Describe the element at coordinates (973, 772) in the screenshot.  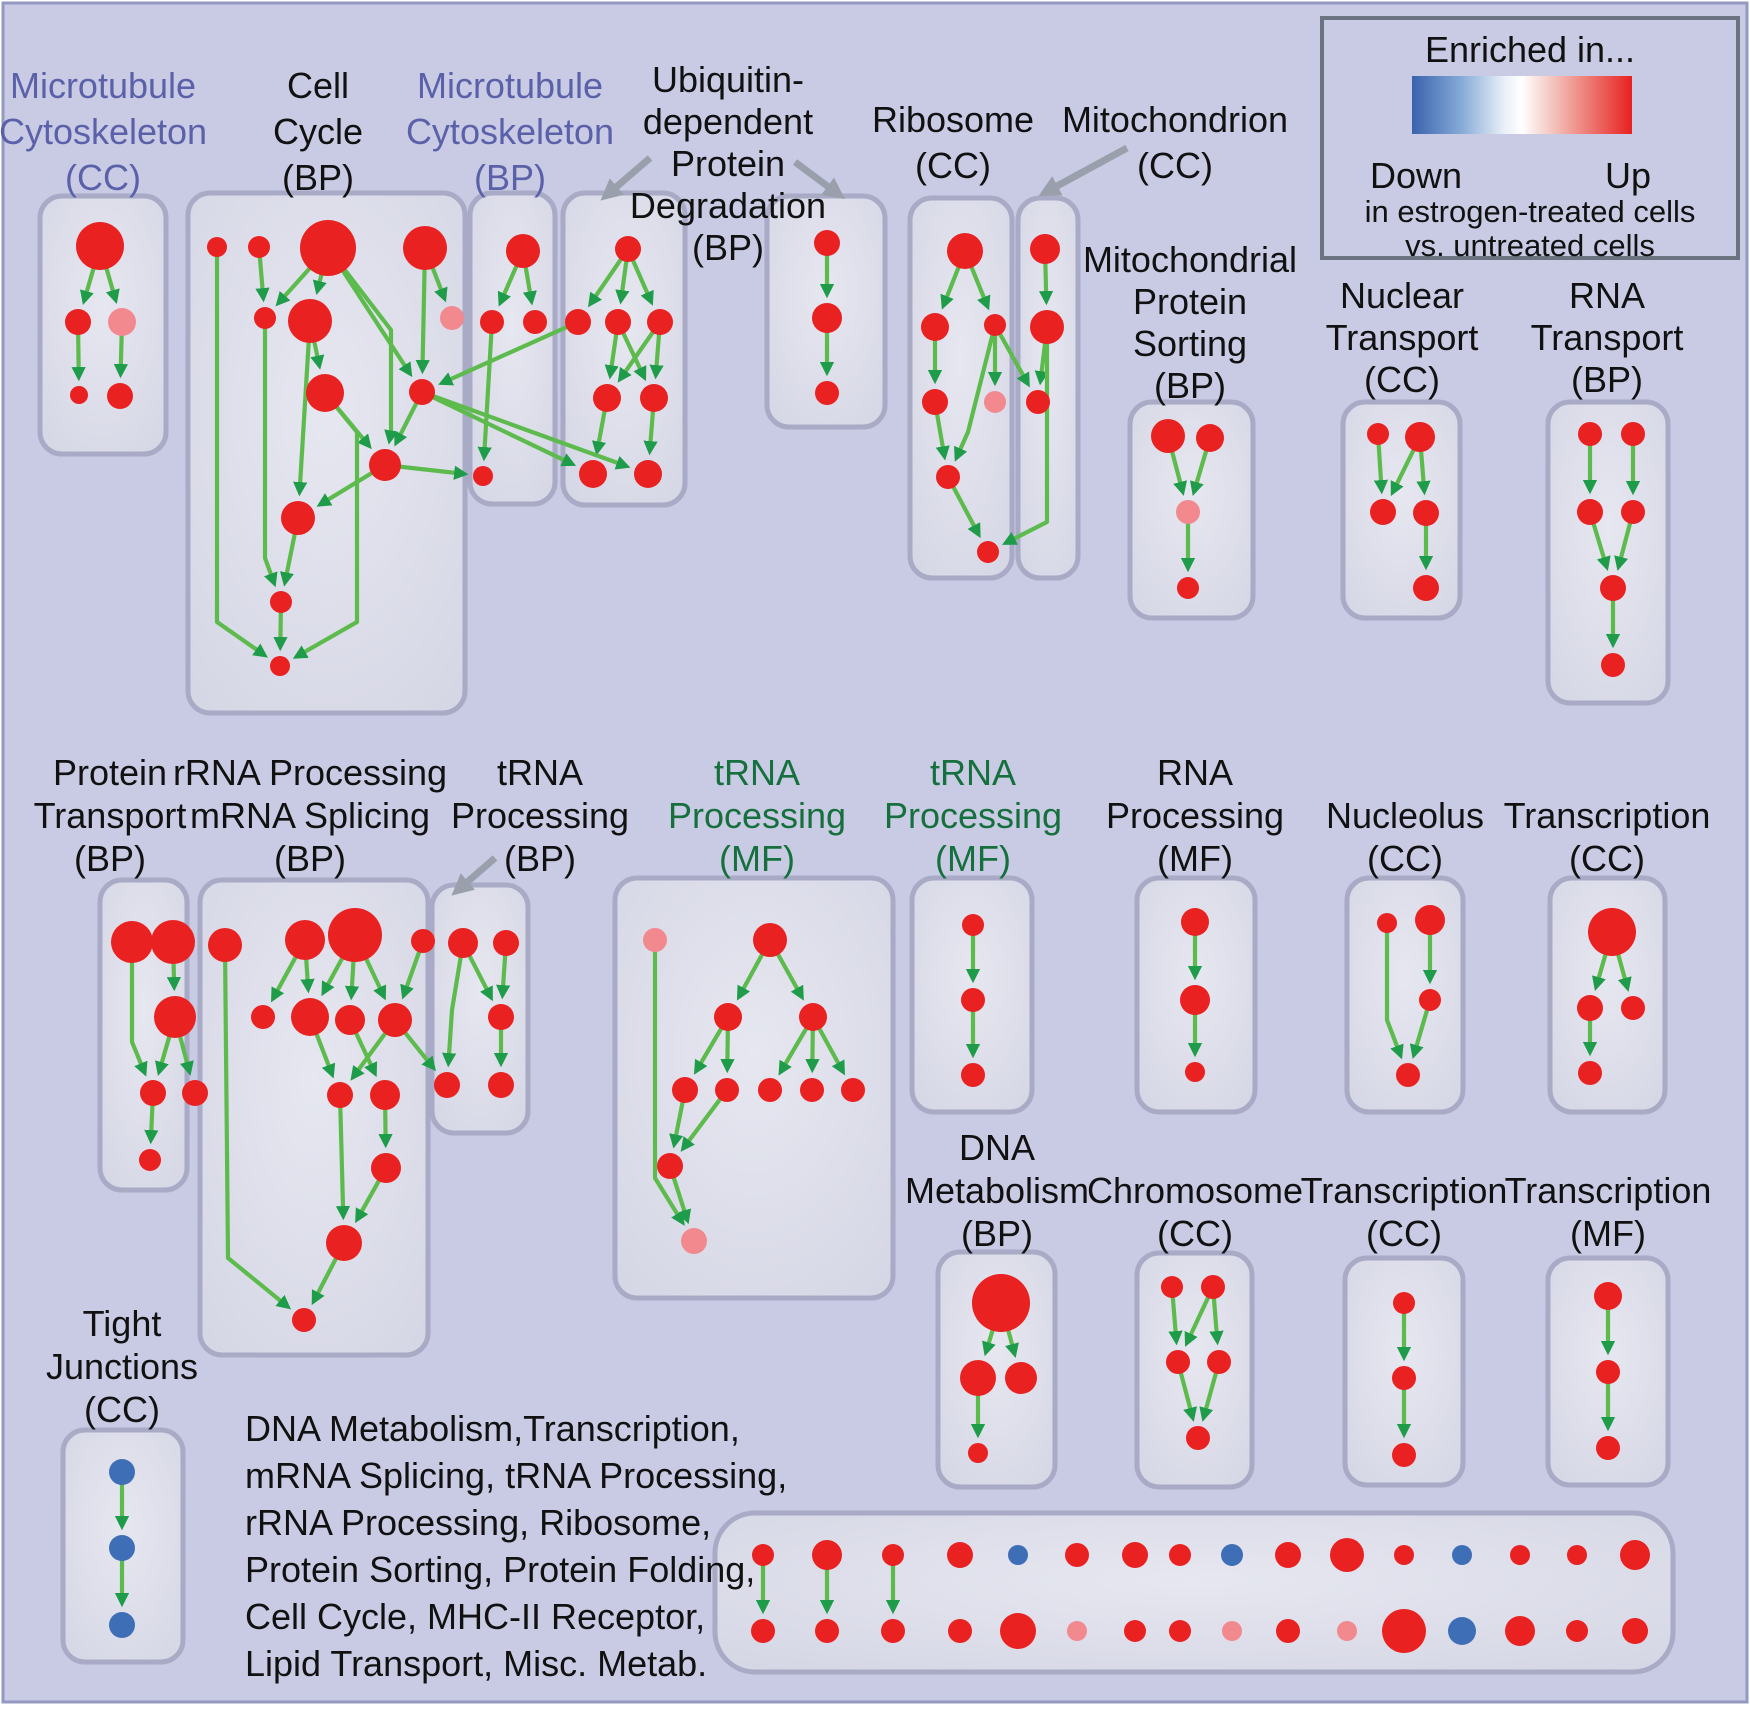
I see `cluster-label-trna-processing-mf-2: tRNA` at that location.